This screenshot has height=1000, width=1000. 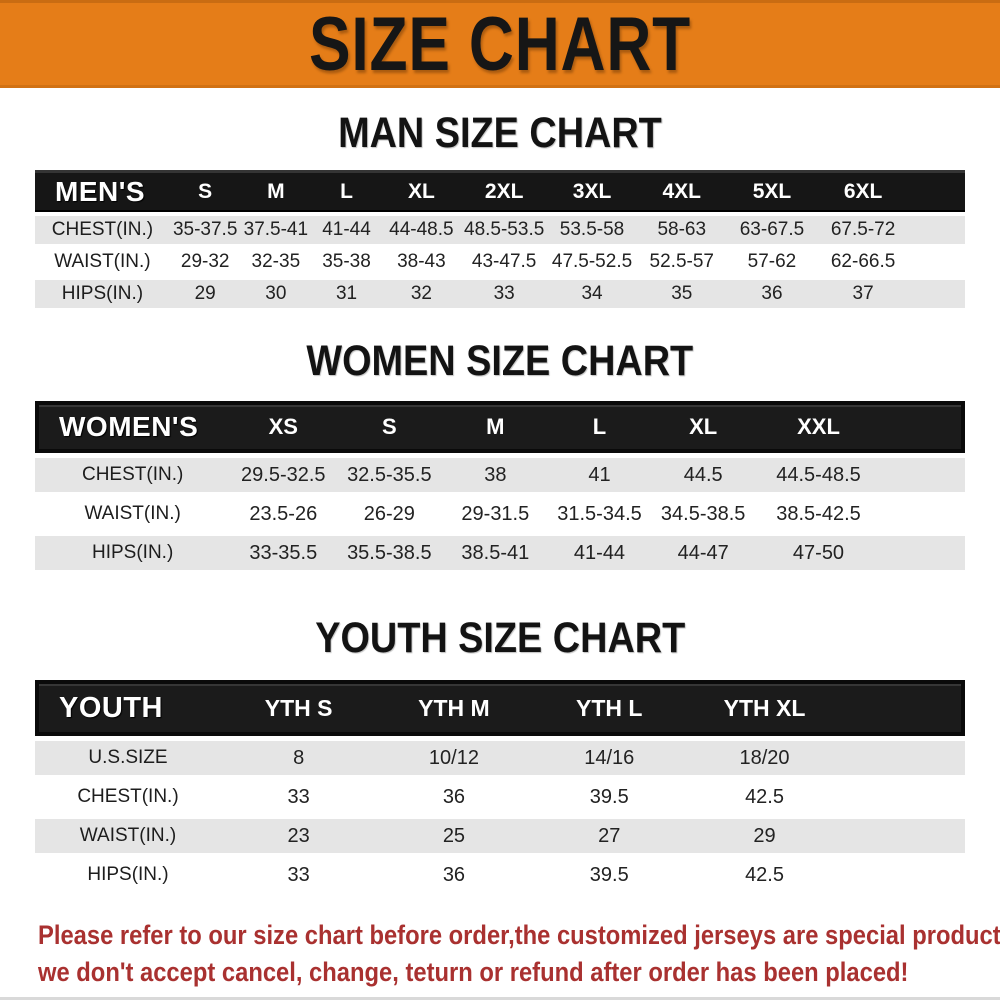 What do you see at coordinates (764, 874) in the screenshot?
I see `value-cell: 42.5` at bounding box center [764, 874].